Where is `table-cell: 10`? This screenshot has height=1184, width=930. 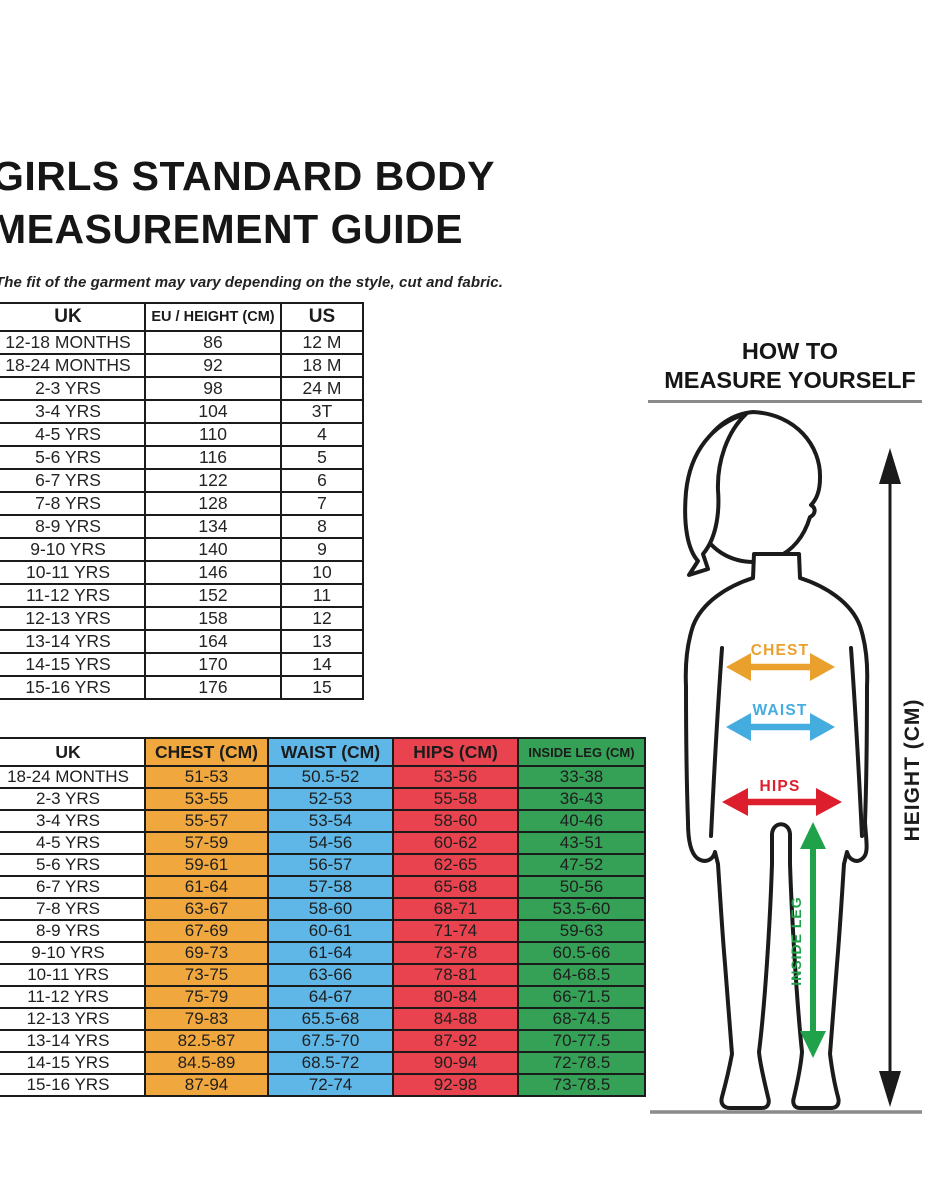 table-cell: 10 is located at coordinates (322, 572).